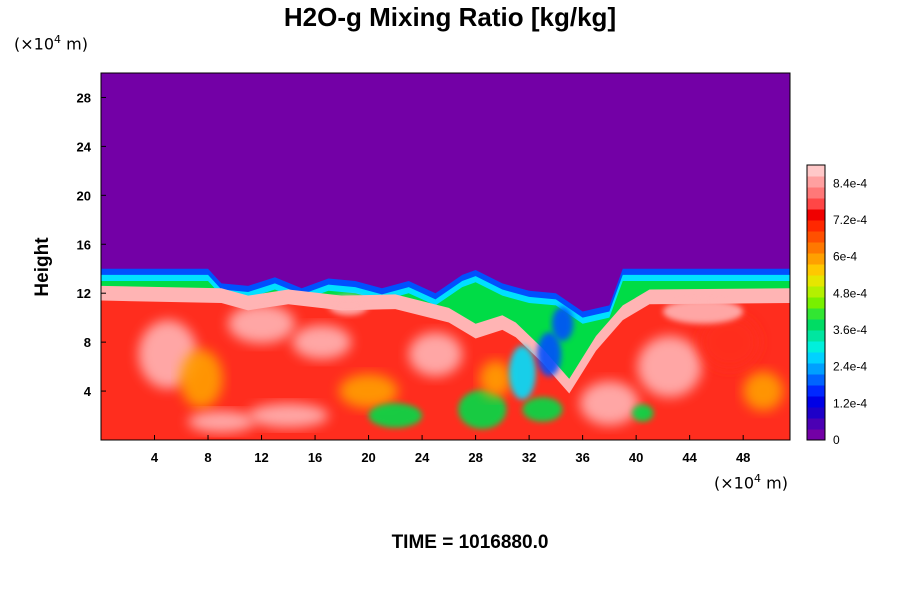  Describe the element at coordinates (91, 244) in the screenshot. I see `y-axis: 4 8 12 16 20 24 28` at that location.